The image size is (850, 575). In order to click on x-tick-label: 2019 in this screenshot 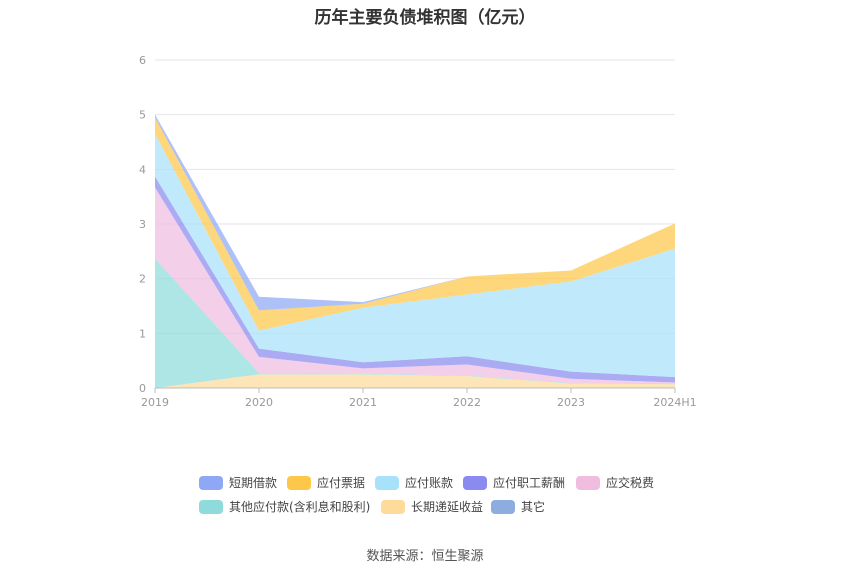, I will do `click(155, 402)`.